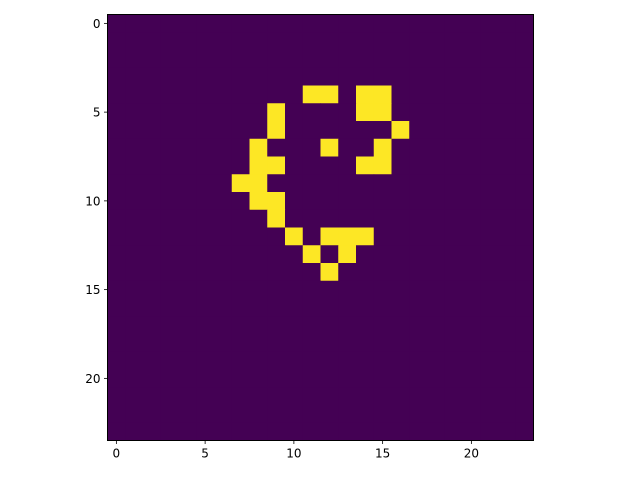  What do you see at coordinates (382, 454) in the screenshot?
I see `x-tick-label: 15` at bounding box center [382, 454].